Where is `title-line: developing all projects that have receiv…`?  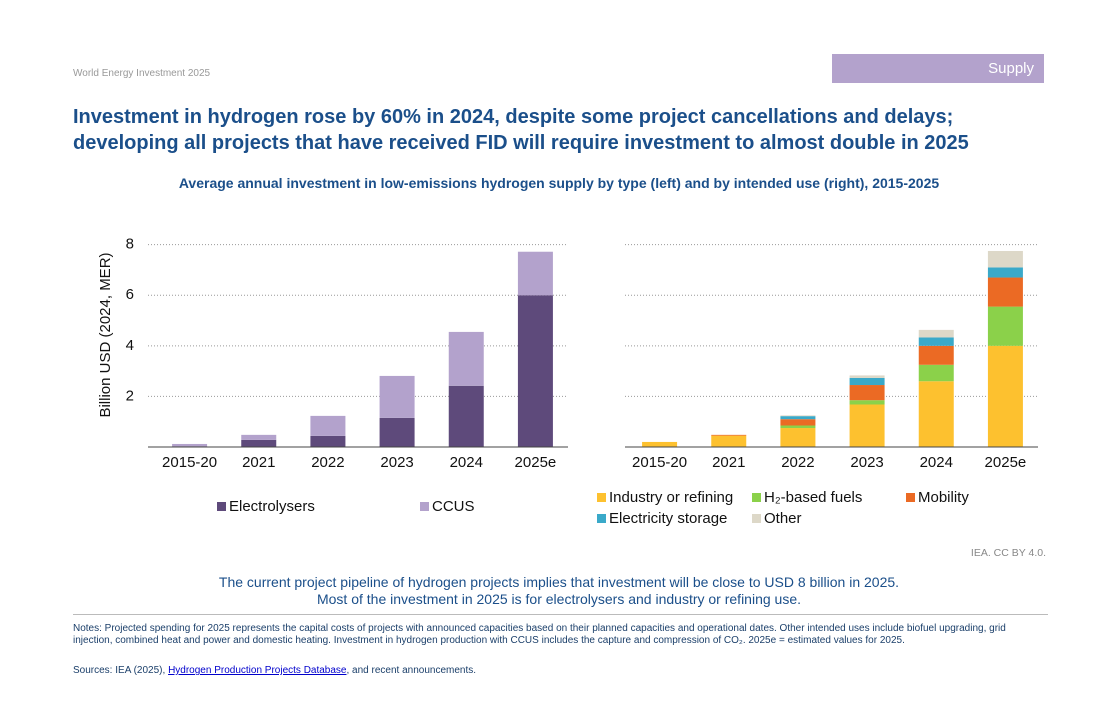
title-line: developing all projects that have receiv… is located at coordinates (521, 143).